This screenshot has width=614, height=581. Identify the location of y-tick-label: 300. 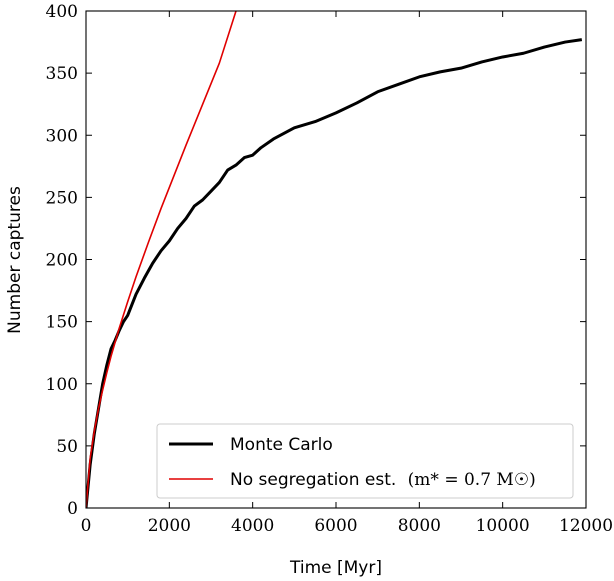
(62, 136).